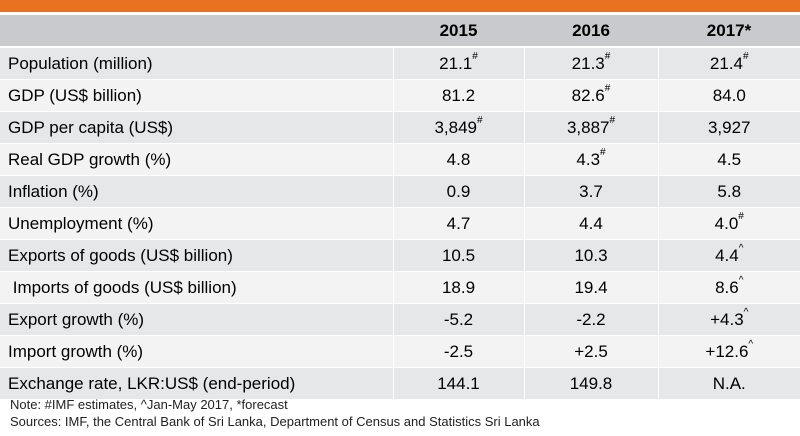 The width and height of the screenshot is (800, 436). What do you see at coordinates (591, 31) in the screenshot?
I see `header-year-2016: 2016` at bounding box center [591, 31].